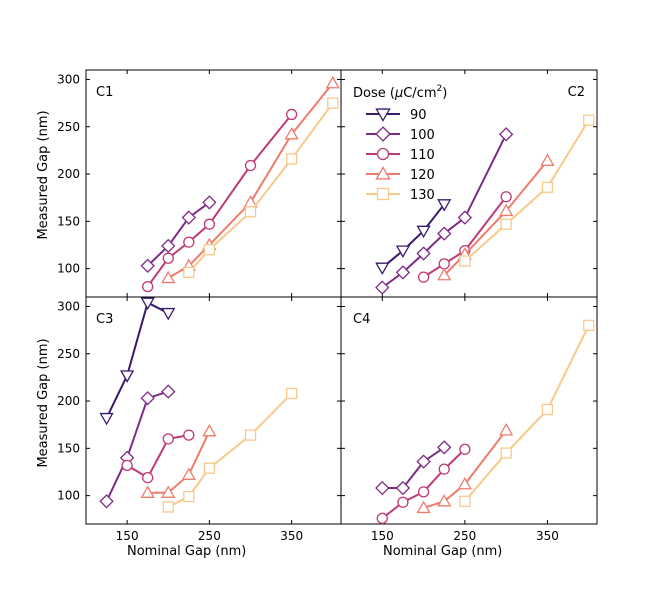 This screenshot has height=598, width=664. Describe the element at coordinates (400, 155) in the screenshot. I see `legend-item-110: 110` at that location.